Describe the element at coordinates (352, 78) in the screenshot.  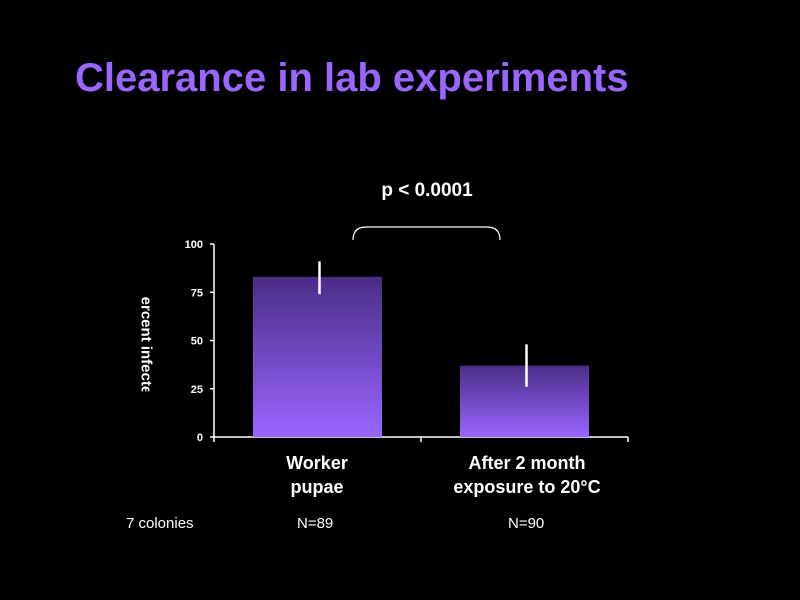
I see `slide-title: Clearance in lab experiments` at that location.